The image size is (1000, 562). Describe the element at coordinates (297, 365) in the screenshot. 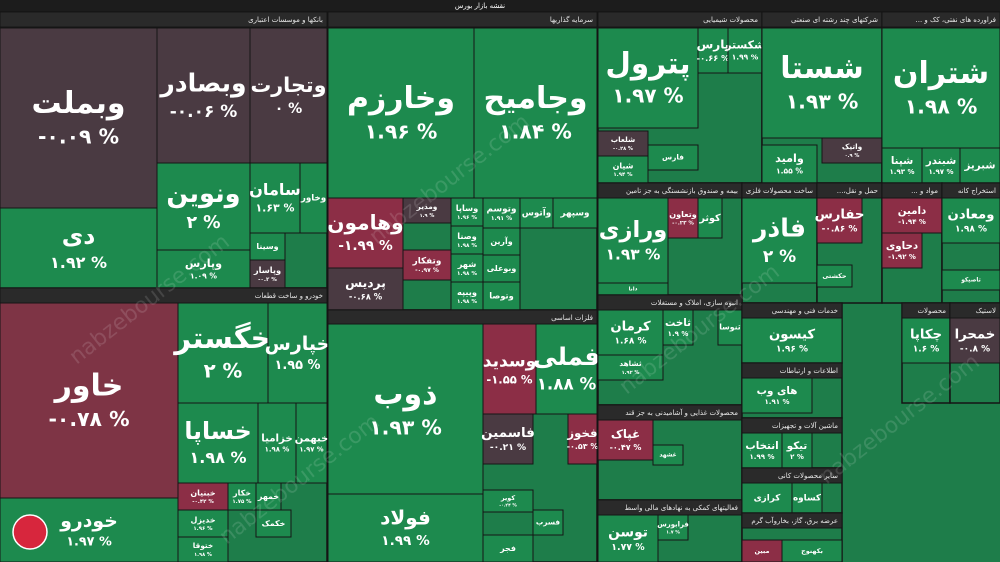

I see `stock-change: ۱.۹۵ %` at that location.